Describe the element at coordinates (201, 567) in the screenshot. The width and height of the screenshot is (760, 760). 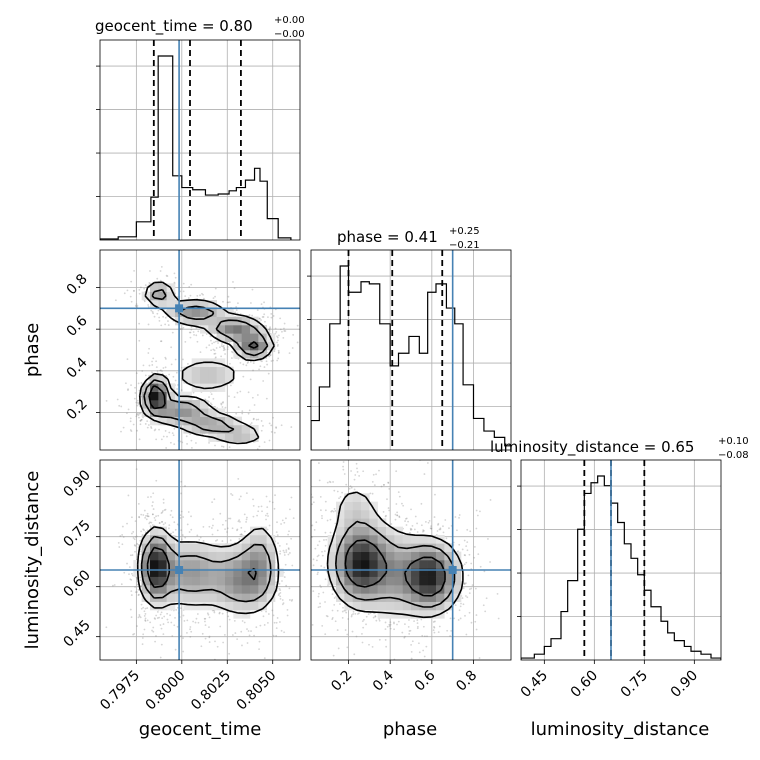
I see `contour-level` at that location.